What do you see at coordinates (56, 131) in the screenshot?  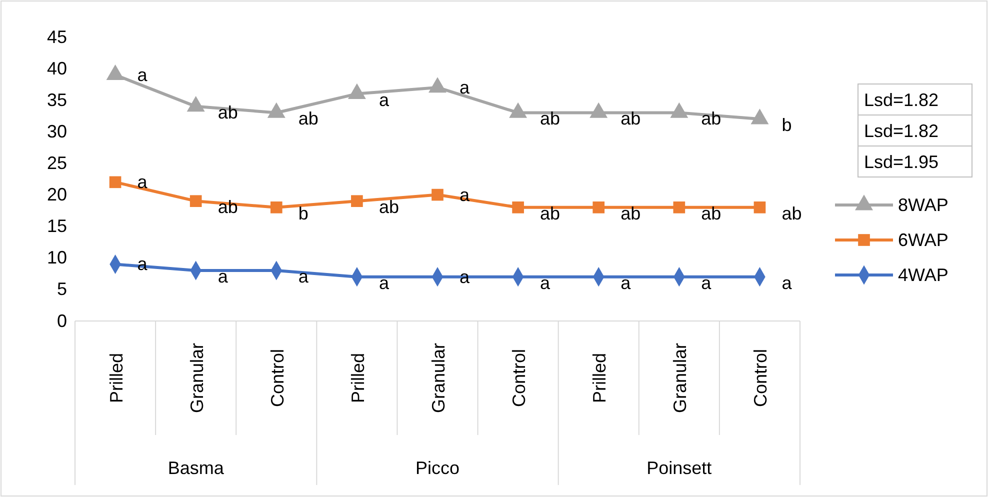 I see `y-tick-label: 30` at bounding box center [56, 131].